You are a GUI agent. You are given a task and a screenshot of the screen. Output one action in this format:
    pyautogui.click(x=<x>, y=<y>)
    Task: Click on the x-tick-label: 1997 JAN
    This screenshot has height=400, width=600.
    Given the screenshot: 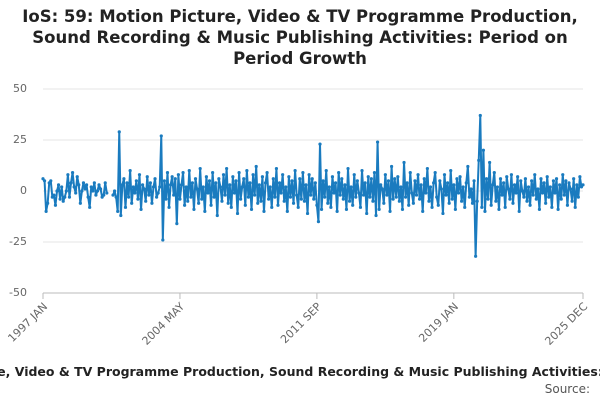 What is the action you would take?
    pyautogui.click(x=27, y=322)
    